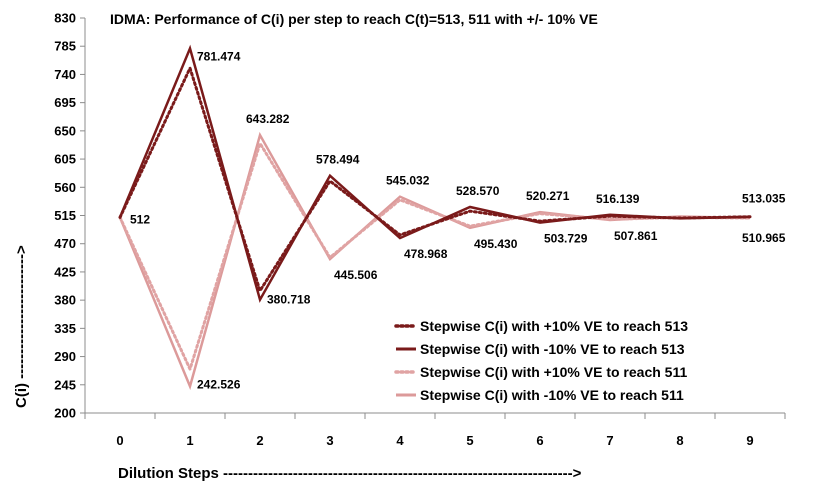 Image resolution: width=816 pixels, height=492 pixels. Describe the element at coordinates (764, 238) in the screenshot. I see `data-label: 510.965` at that location.